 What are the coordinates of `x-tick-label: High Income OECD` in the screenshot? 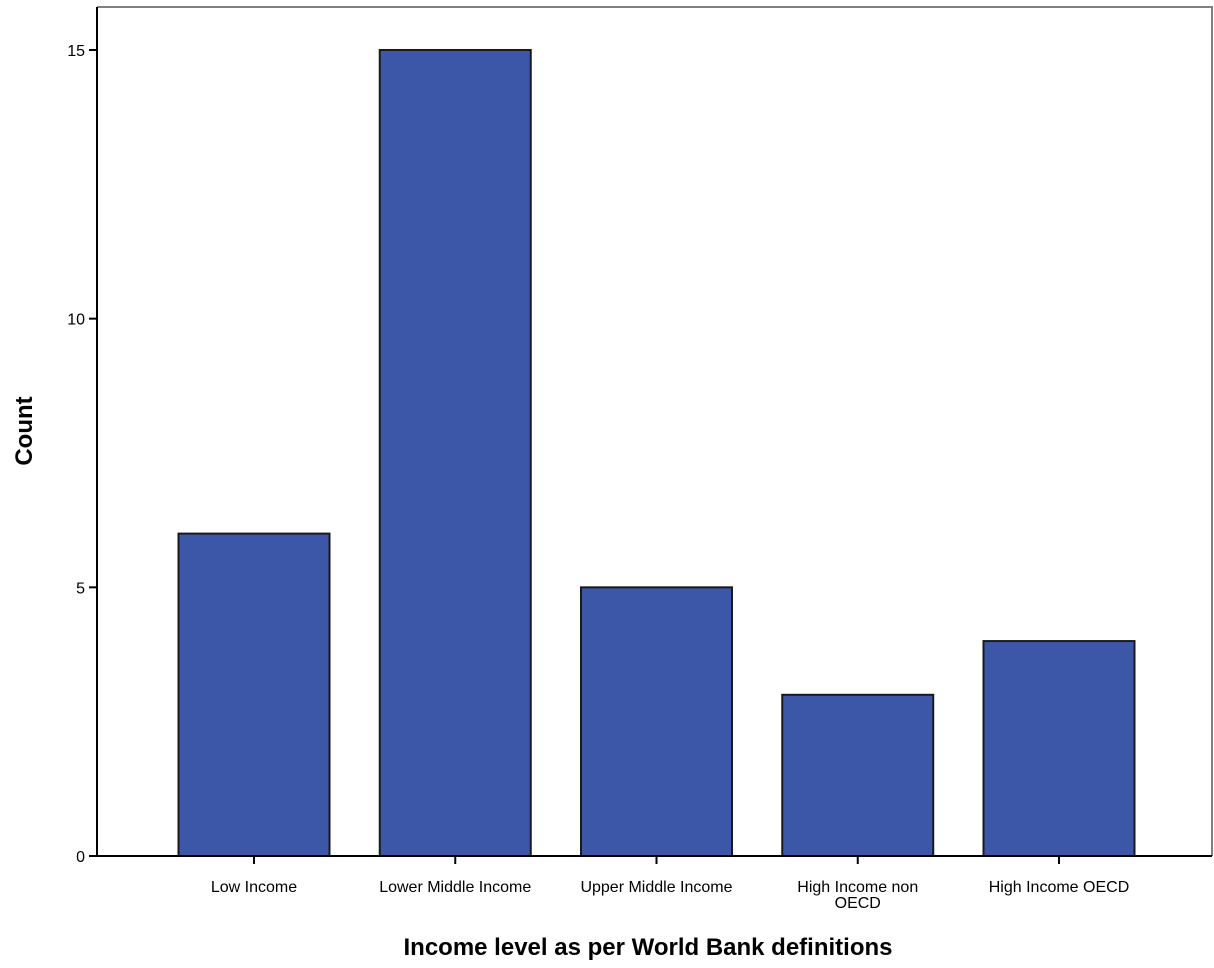 It's located at (1059, 887).